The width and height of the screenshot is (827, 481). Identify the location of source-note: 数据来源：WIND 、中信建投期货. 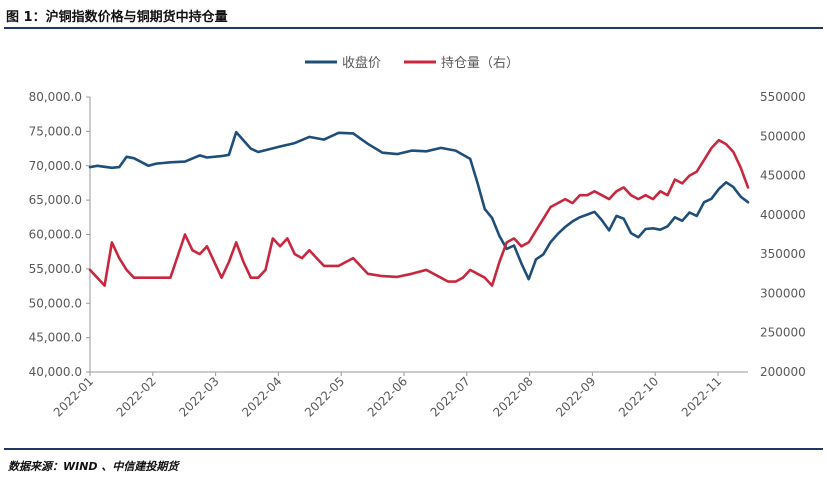
(93, 466).